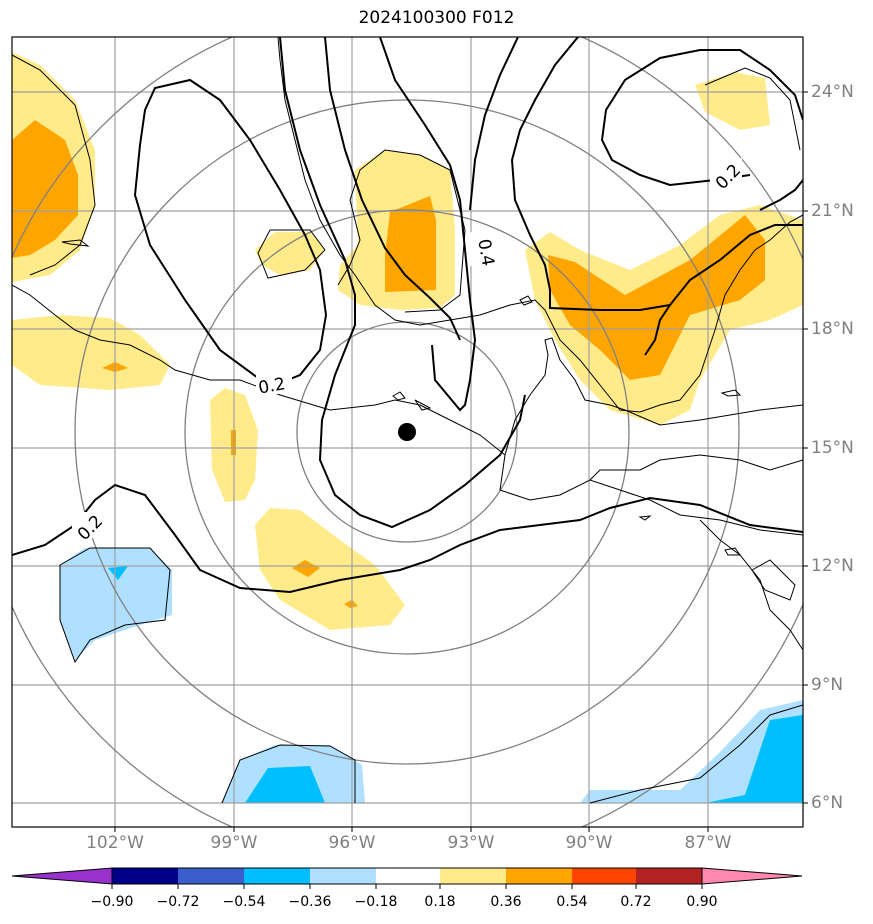  I want to click on colorbar-tick-label: 0.72, so click(636, 902).